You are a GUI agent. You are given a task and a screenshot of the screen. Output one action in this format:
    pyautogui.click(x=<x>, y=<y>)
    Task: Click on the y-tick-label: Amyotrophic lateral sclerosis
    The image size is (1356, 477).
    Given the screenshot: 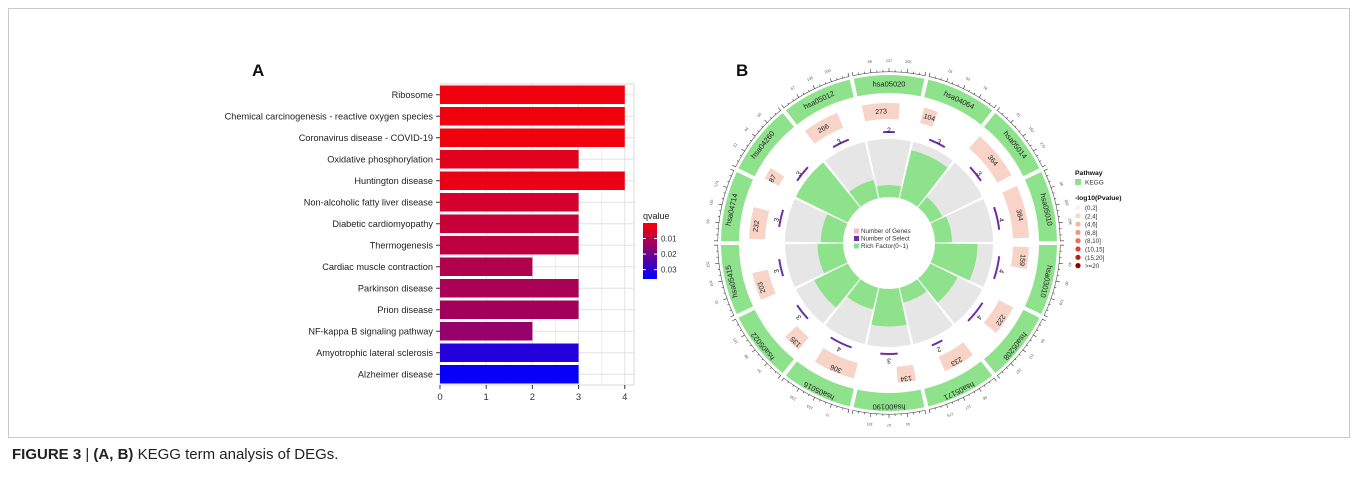 What is the action you would take?
    pyautogui.click(x=374, y=353)
    